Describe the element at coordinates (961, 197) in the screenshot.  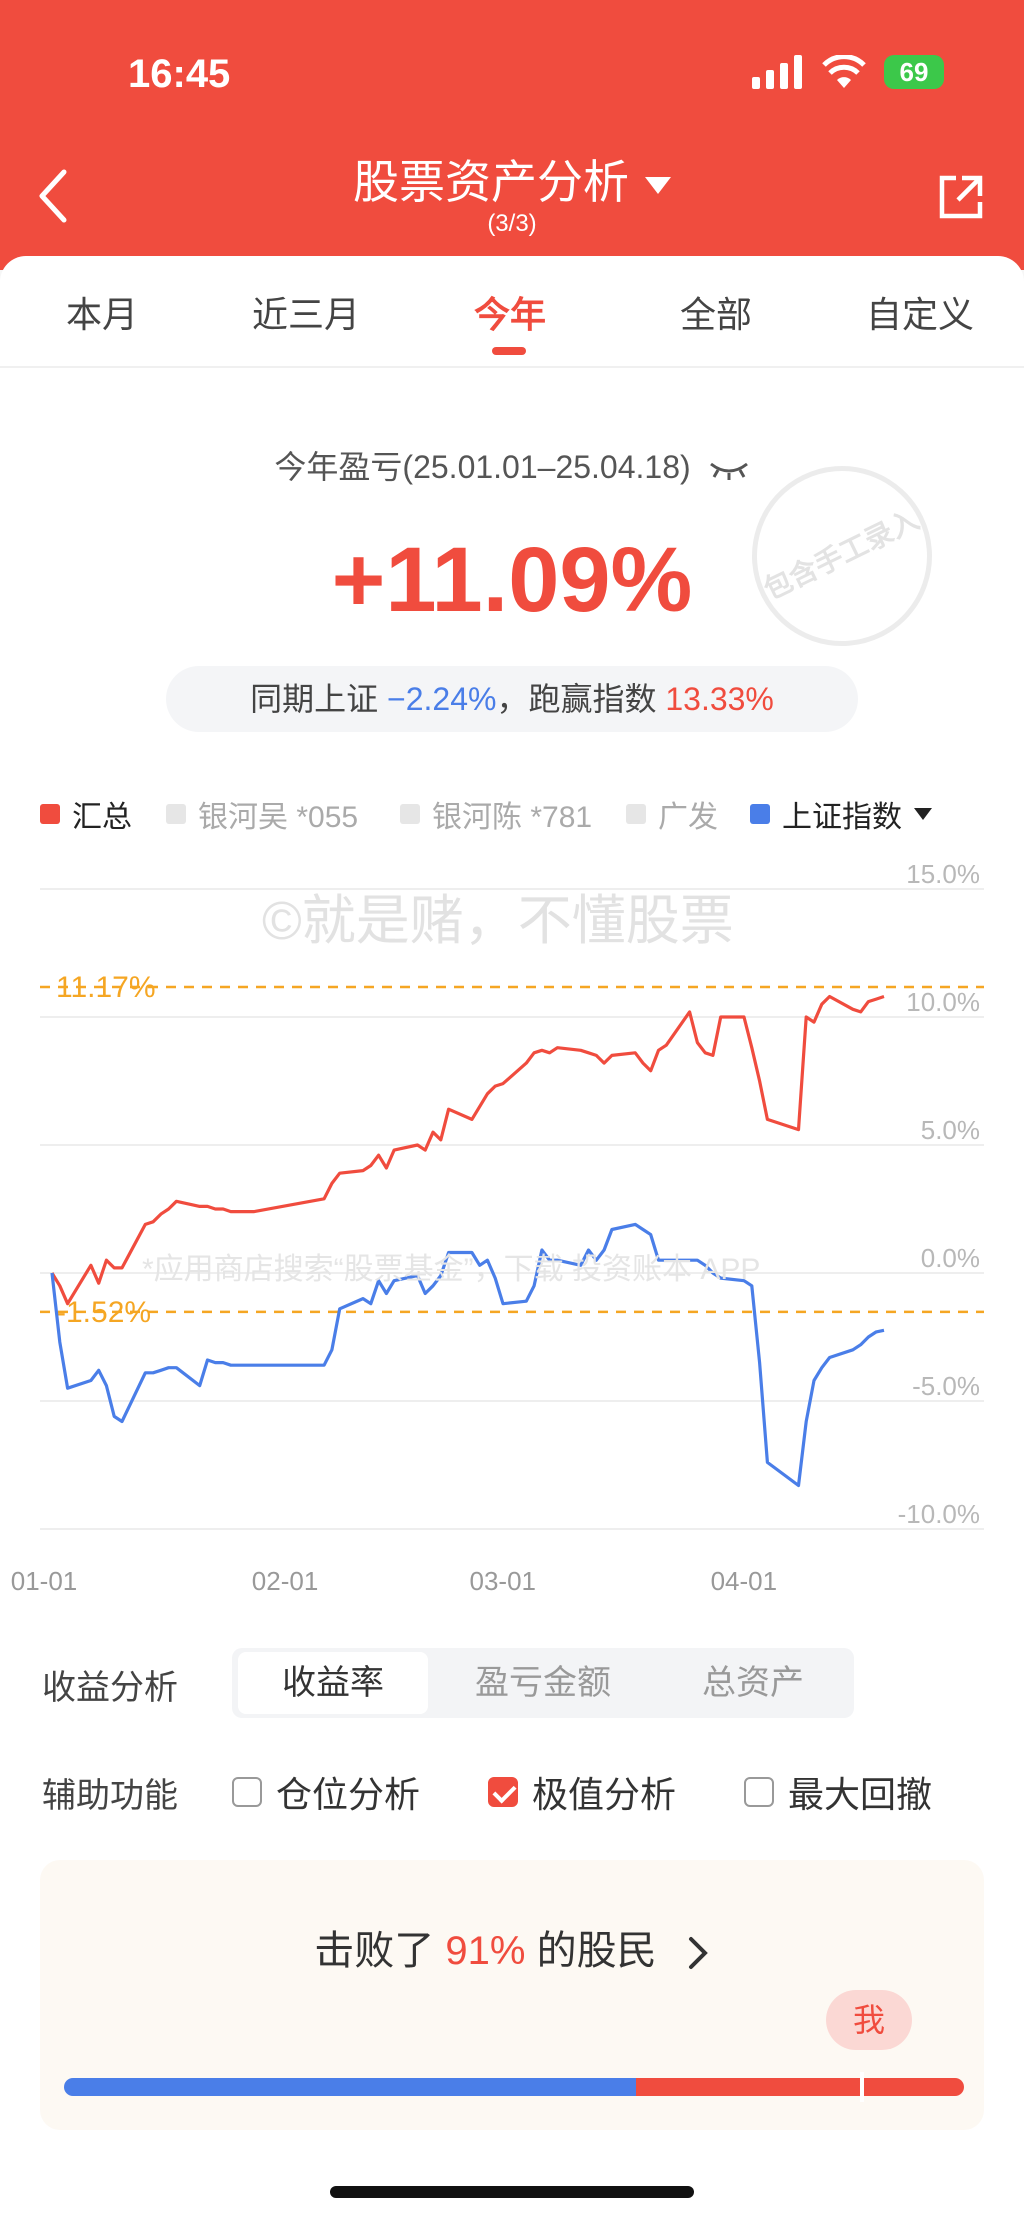
I see `share-icon` at that location.